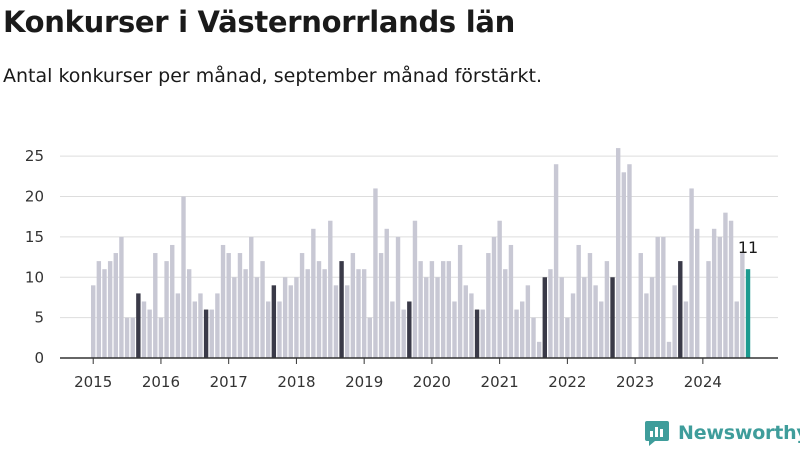  Describe the element at coordinates (364, 382) in the screenshot. I see `x-tick-label: 2019` at that location.